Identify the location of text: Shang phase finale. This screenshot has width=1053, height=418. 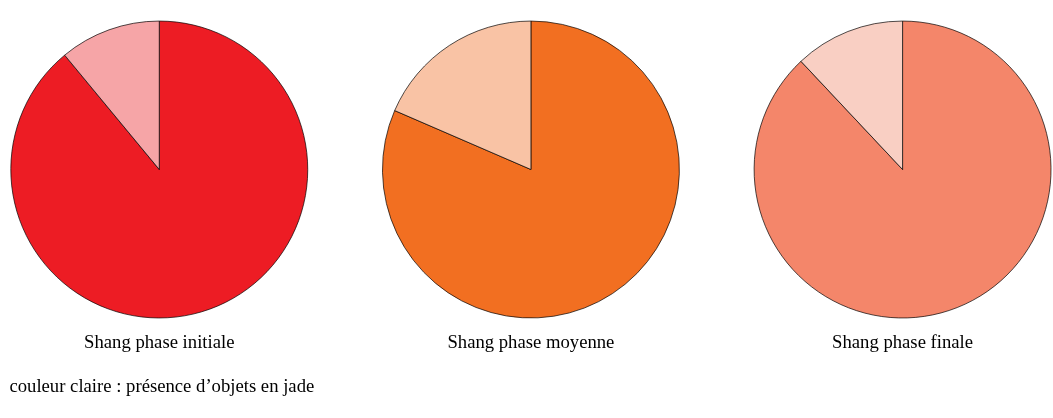
(903, 341).